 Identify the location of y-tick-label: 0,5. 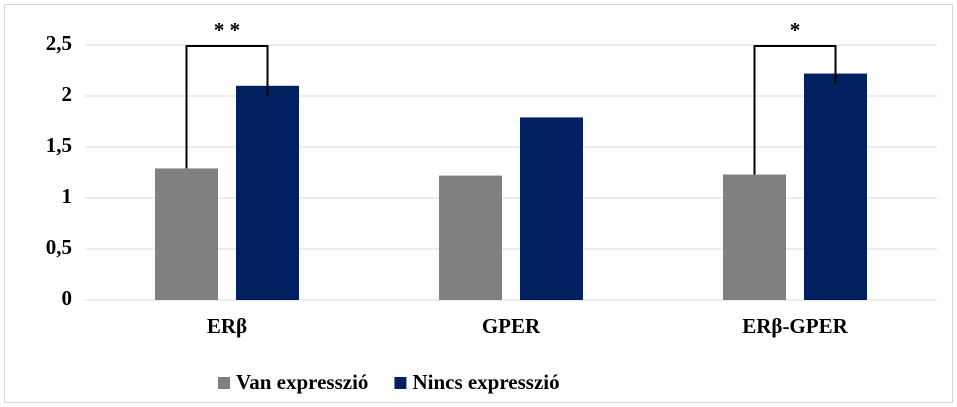
(59, 247).